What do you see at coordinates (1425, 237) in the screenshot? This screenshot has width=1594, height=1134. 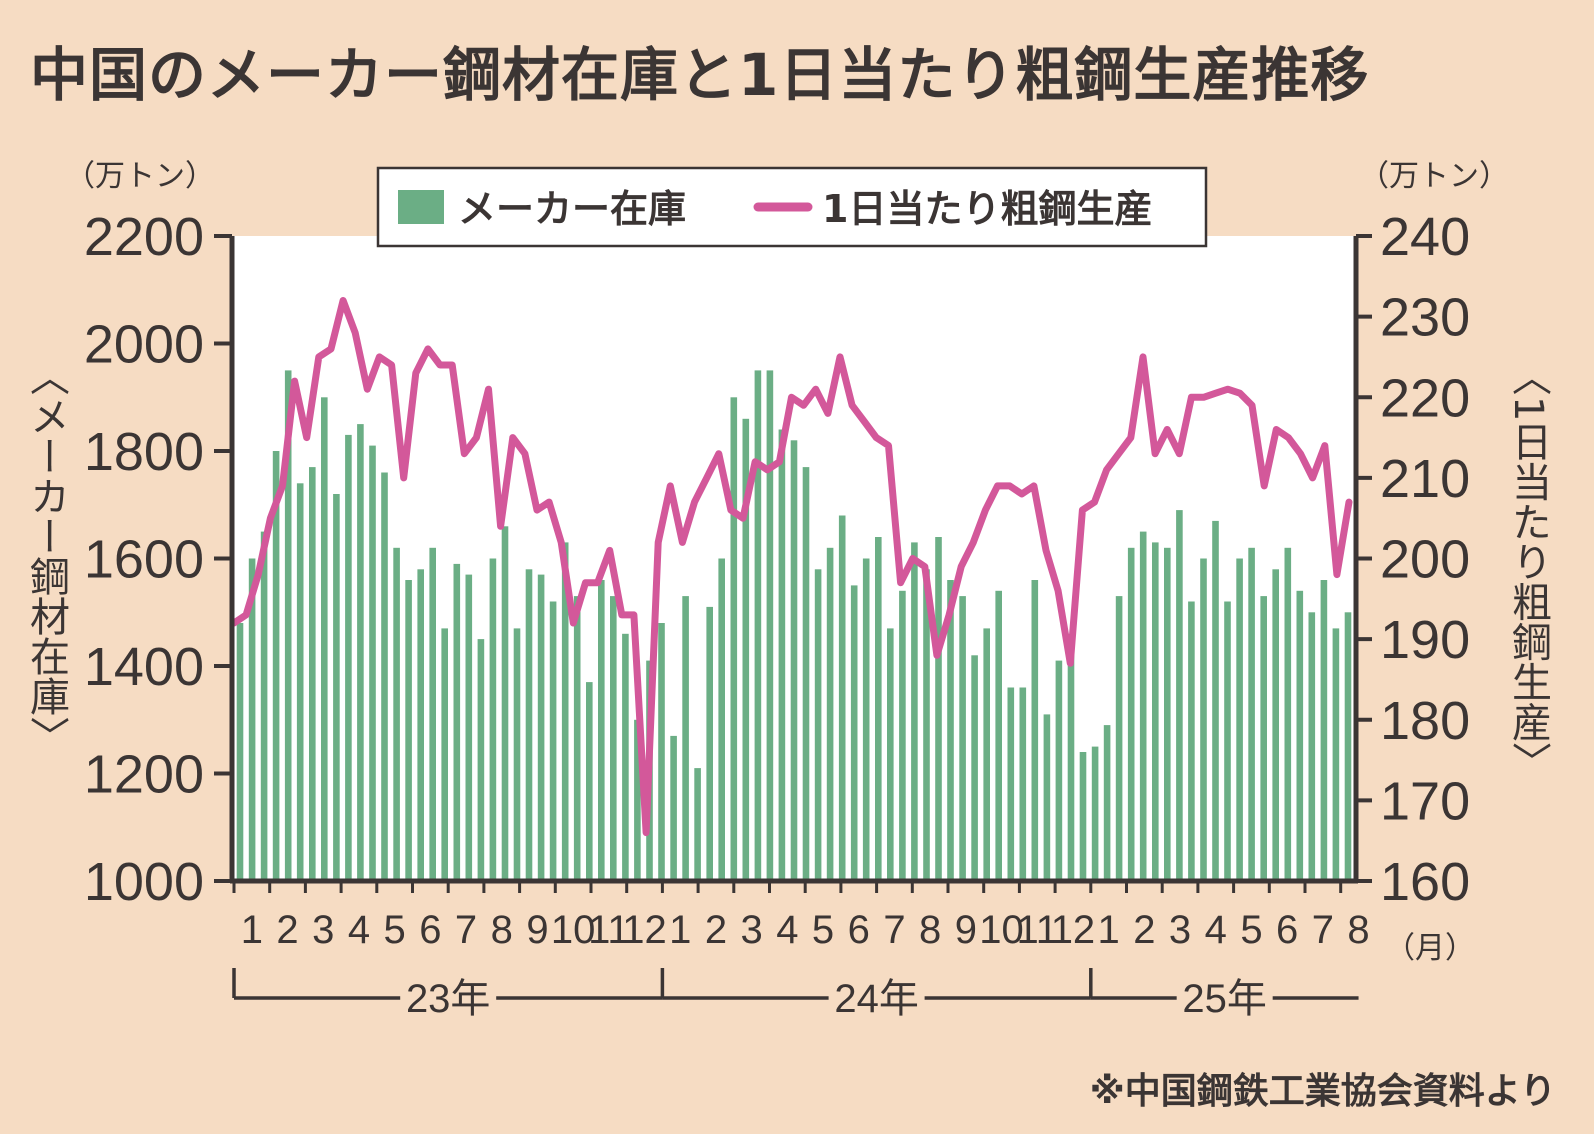 I see `right-tick-label: 240` at bounding box center [1425, 237].